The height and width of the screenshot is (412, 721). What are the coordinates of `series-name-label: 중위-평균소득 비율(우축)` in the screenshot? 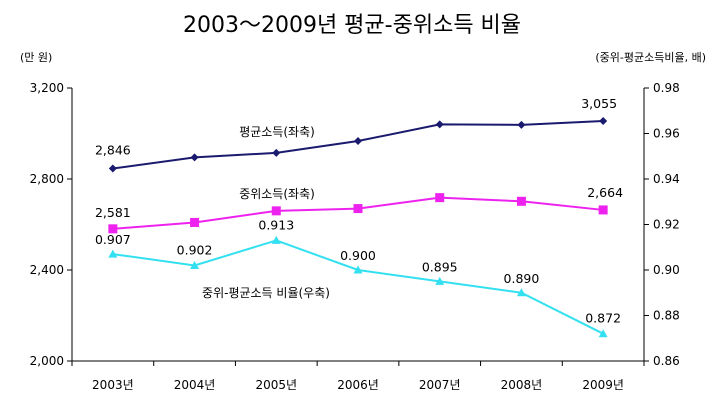 It's located at (266, 293).